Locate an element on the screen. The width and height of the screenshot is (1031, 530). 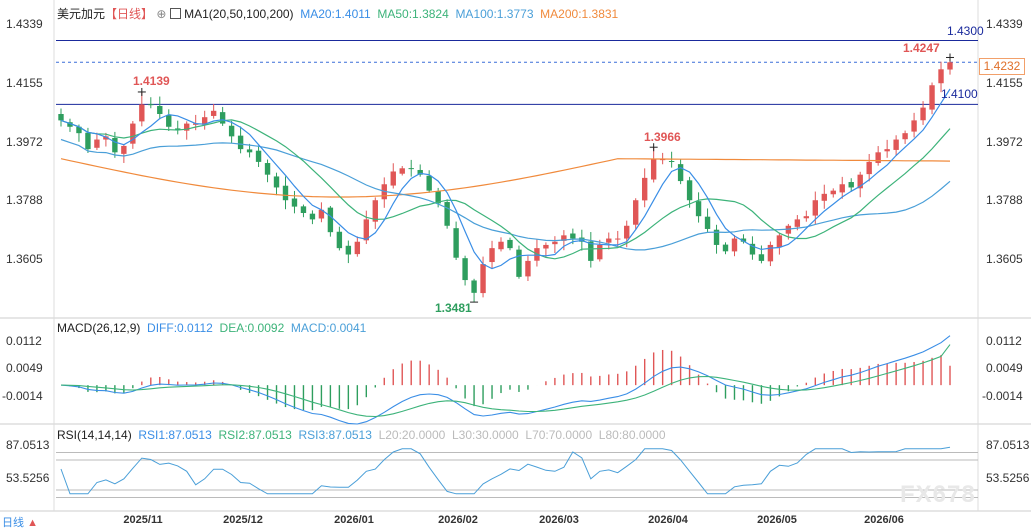
ma20-readout: MA20:1.4011 is located at coordinates (335, 14).